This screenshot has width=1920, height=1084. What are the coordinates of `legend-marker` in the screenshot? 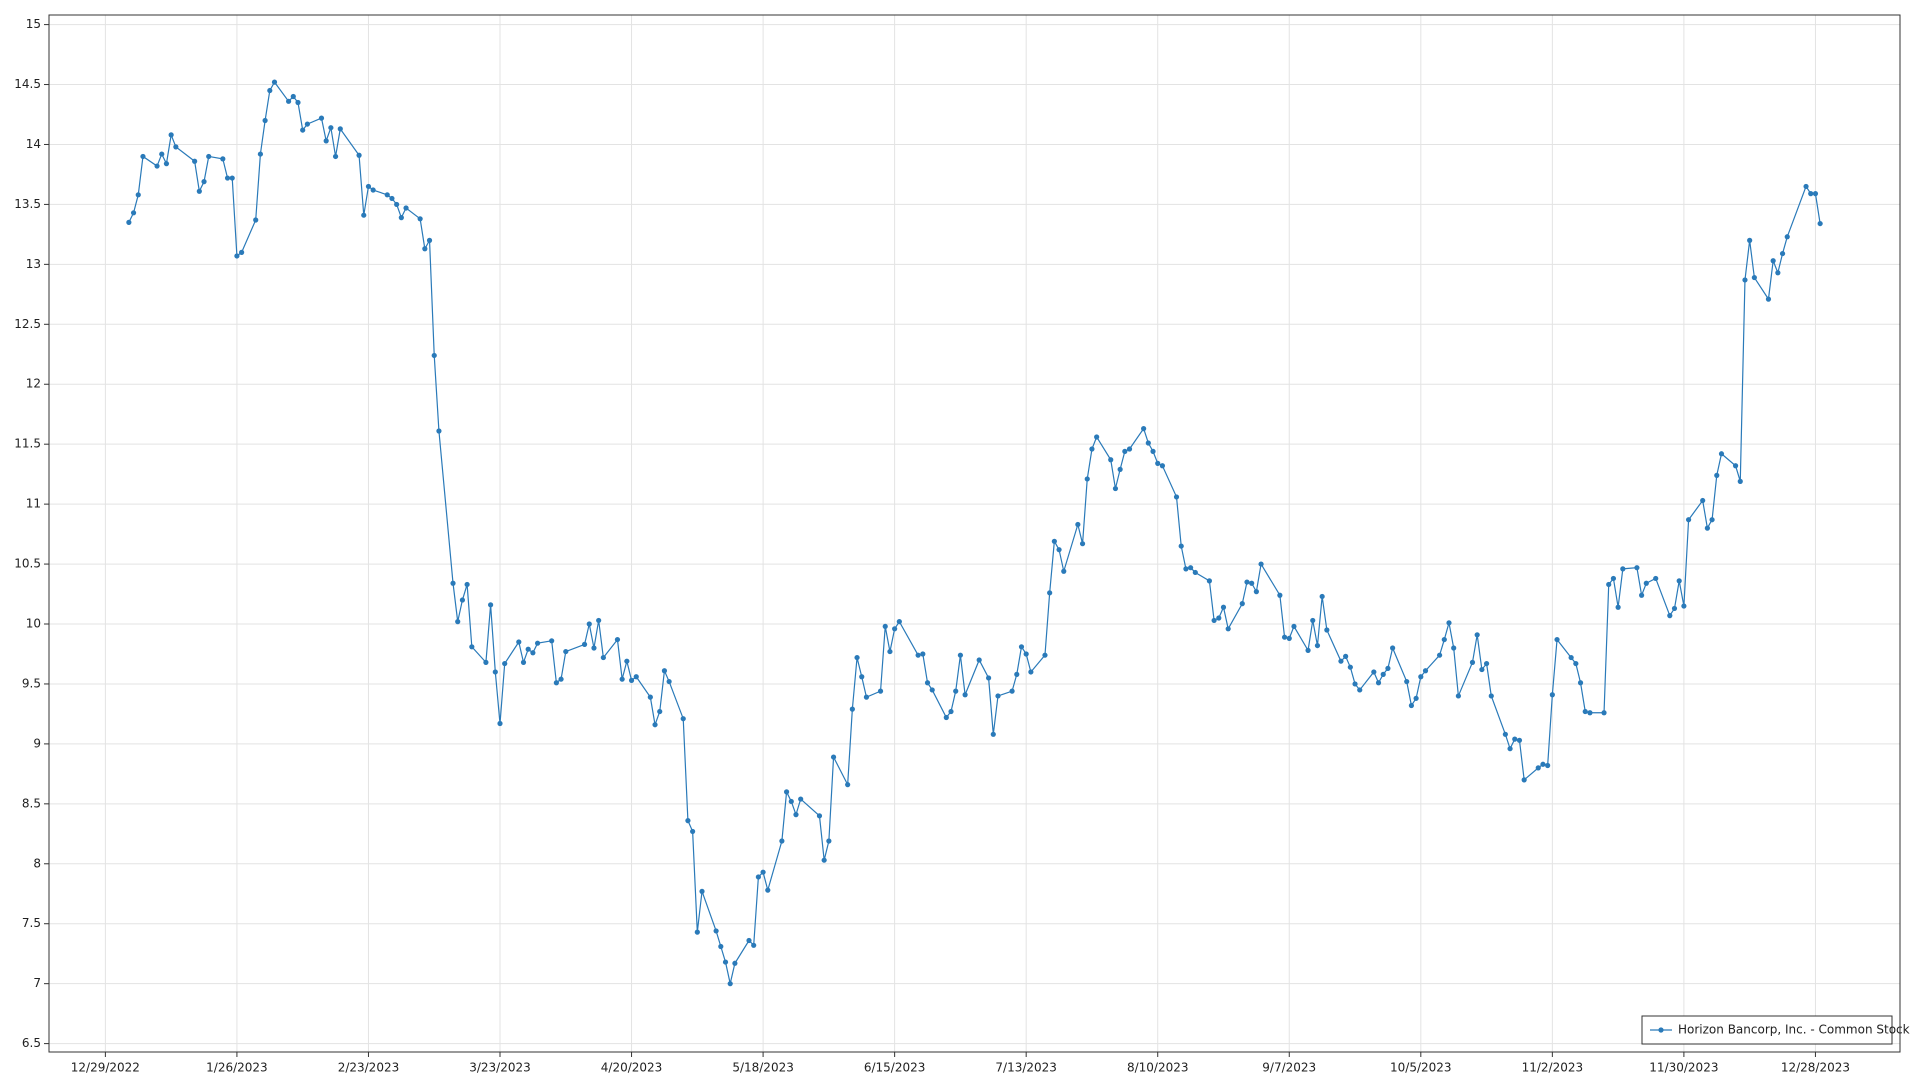 It's located at (1661, 1030).